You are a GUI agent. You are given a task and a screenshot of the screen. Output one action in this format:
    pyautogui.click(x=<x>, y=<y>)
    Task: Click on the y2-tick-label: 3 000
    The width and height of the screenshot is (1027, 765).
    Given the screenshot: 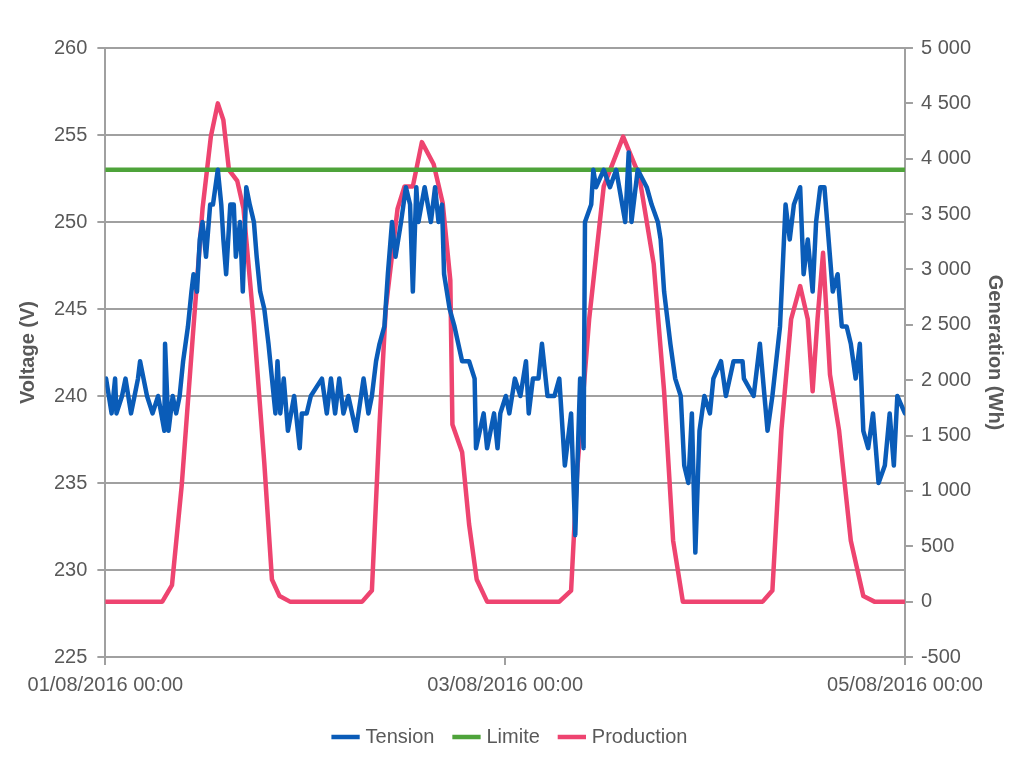 What is the action you would take?
    pyautogui.click(x=946, y=267)
    